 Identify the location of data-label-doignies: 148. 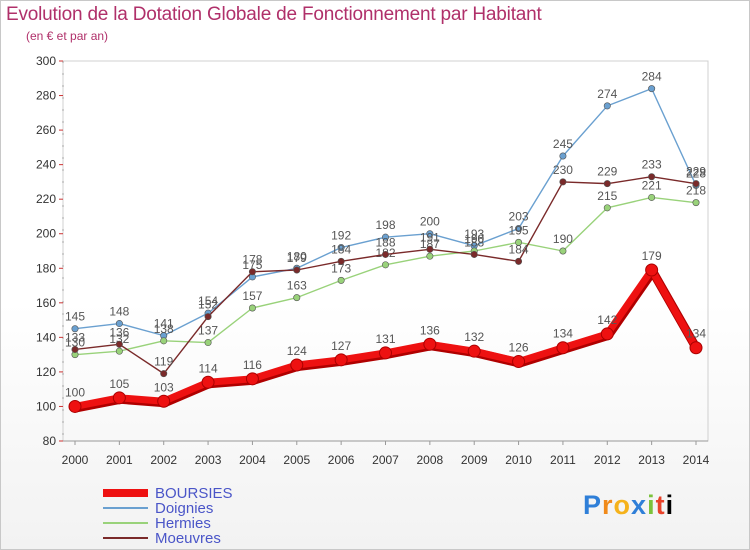
(119, 312).